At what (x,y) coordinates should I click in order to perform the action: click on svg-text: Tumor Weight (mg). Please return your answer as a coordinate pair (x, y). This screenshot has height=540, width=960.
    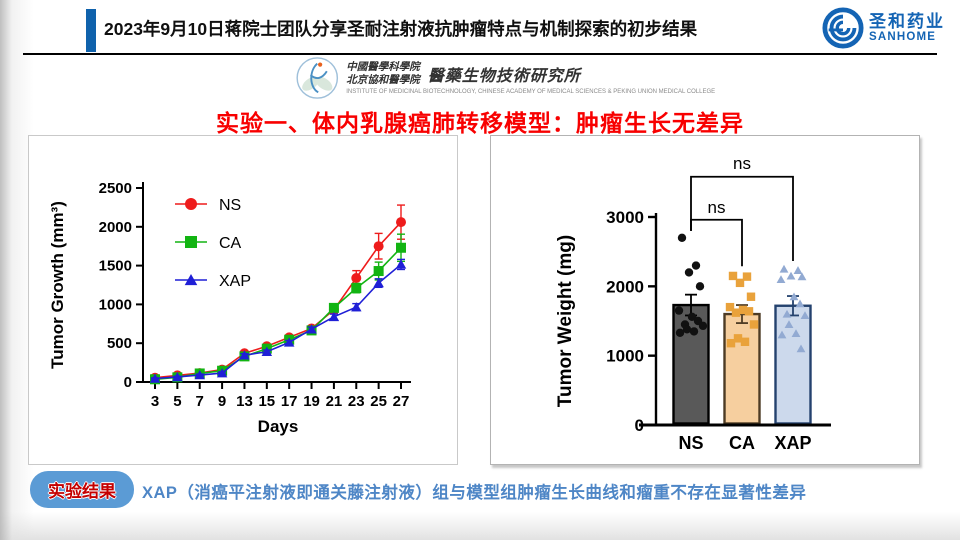
    Looking at the image, I should click on (565, 321).